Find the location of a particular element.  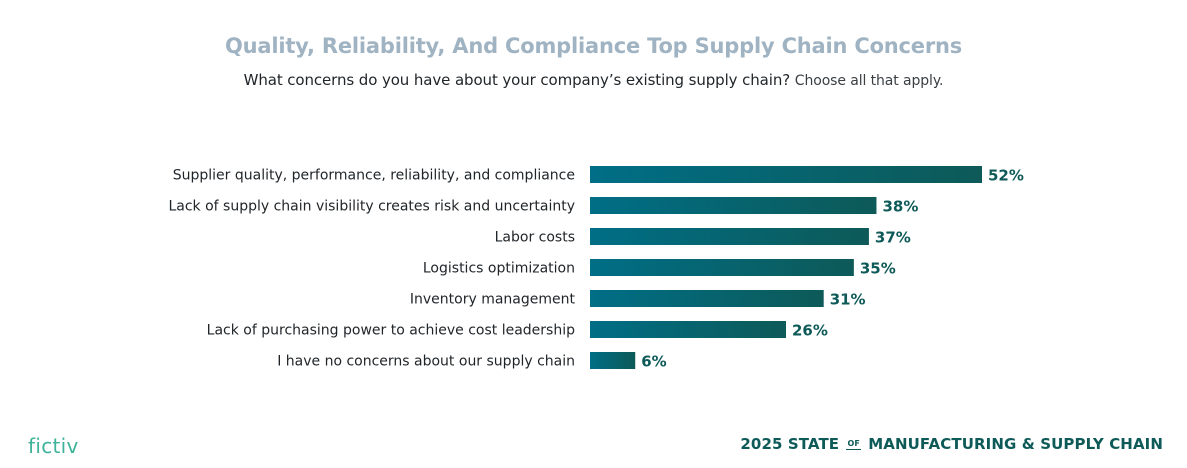

value-label: 26% is located at coordinates (810, 331).